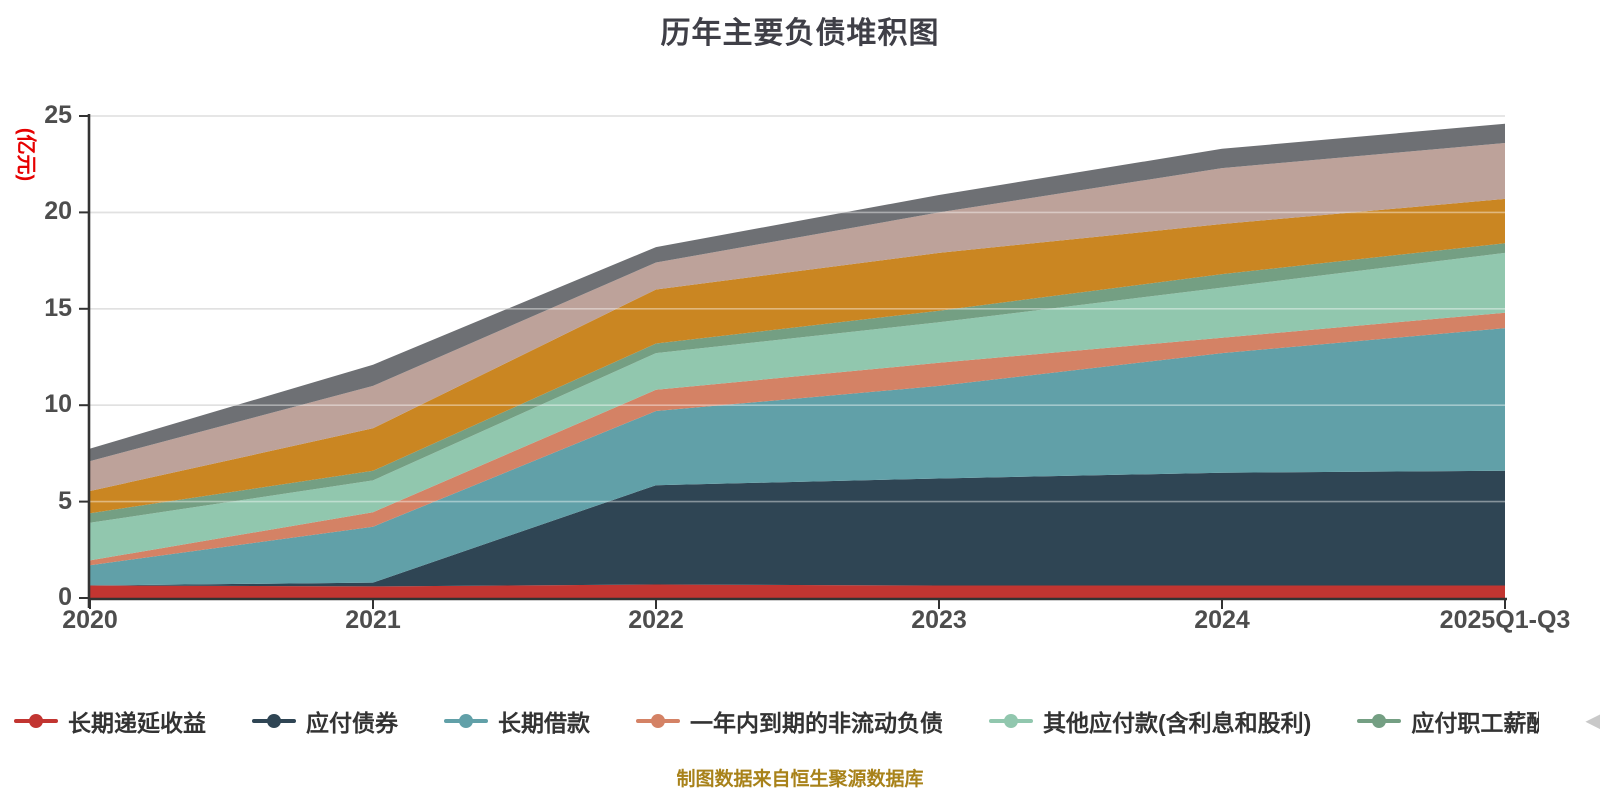 This screenshot has height=800, width=1600. Describe the element at coordinates (800, 779) in the screenshot. I see `data-source-note: 制图数据来自恒生聚源数据库` at that location.